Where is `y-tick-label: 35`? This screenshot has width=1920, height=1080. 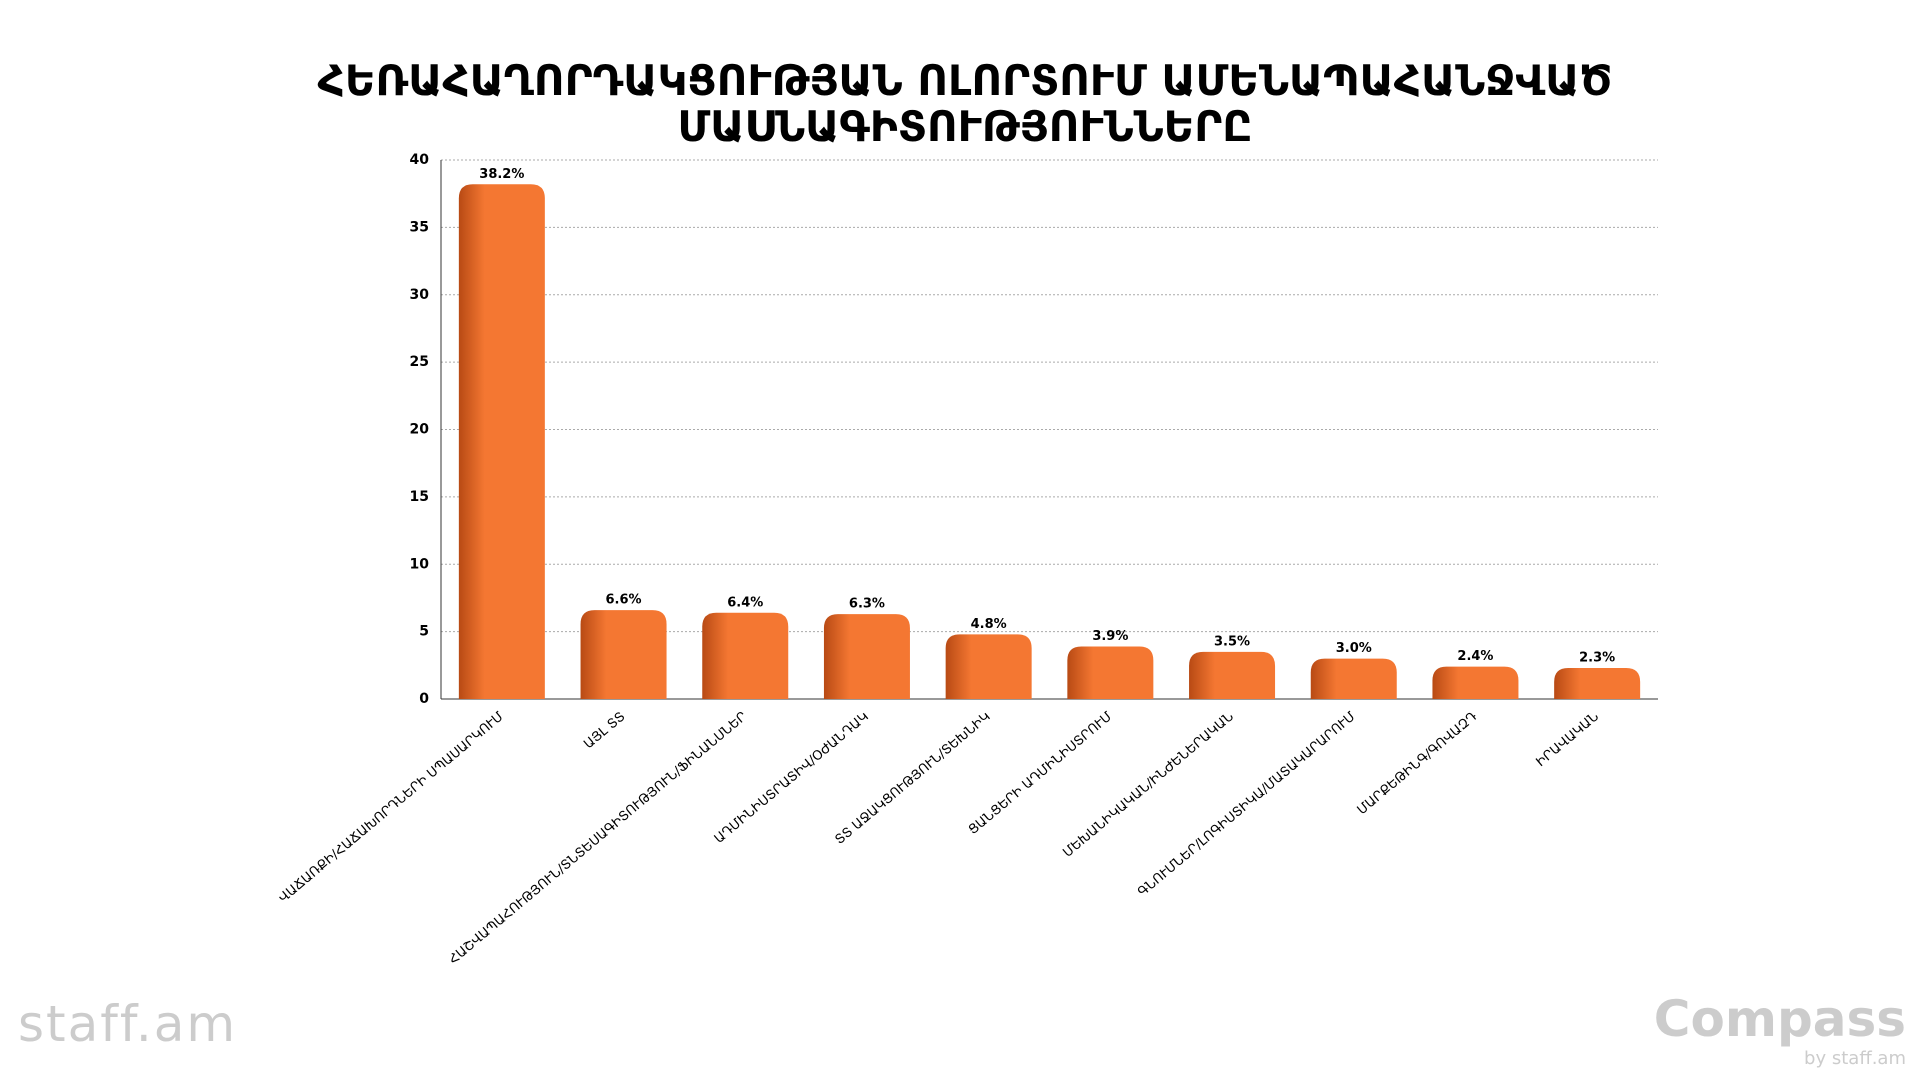 y-tick-label: 35 is located at coordinates (419, 227).